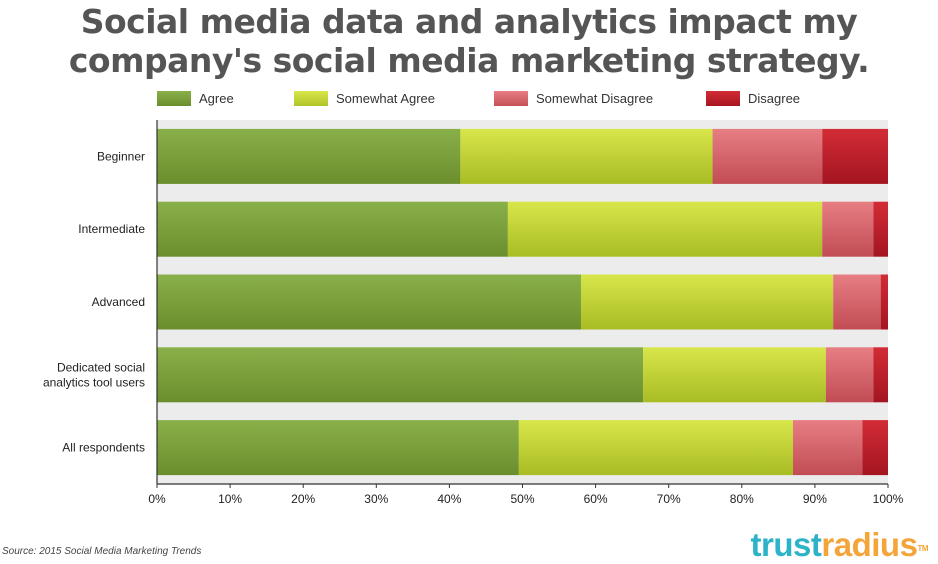 This screenshot has width=938, height=564. Describe the element at coordinates (511, 98) in the screenshot. I see `legend-swatch-somewhat-disagree` at that location.